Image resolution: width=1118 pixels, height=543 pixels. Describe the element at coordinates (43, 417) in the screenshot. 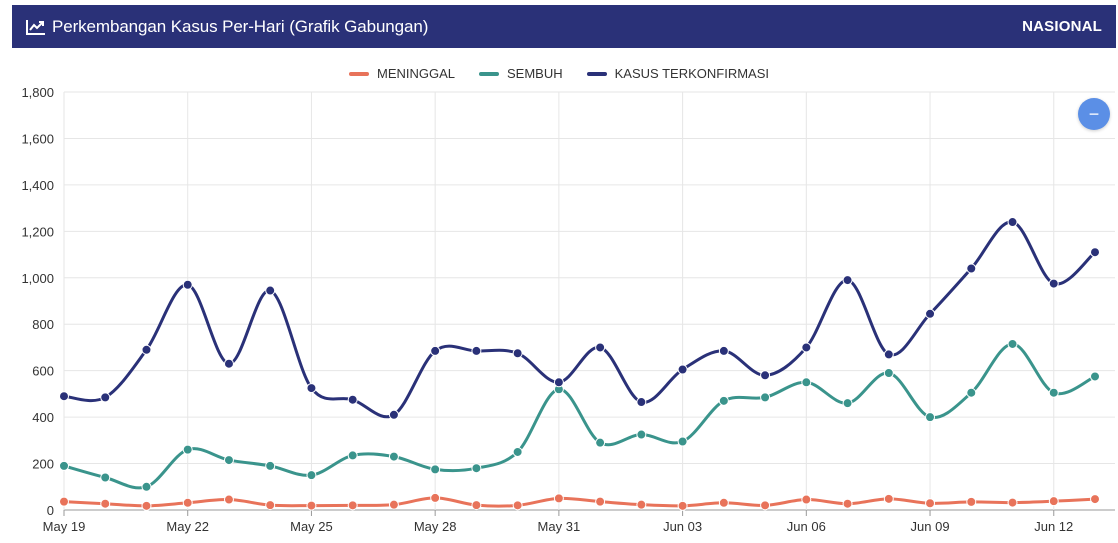

I see `y-tick-label: 400` at that location.